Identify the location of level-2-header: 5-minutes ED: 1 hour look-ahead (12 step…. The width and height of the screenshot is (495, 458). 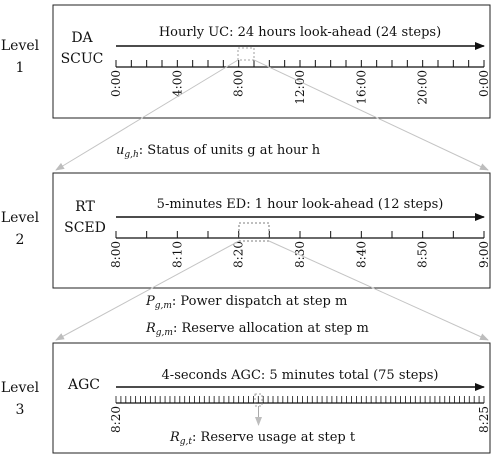
(300, 204).